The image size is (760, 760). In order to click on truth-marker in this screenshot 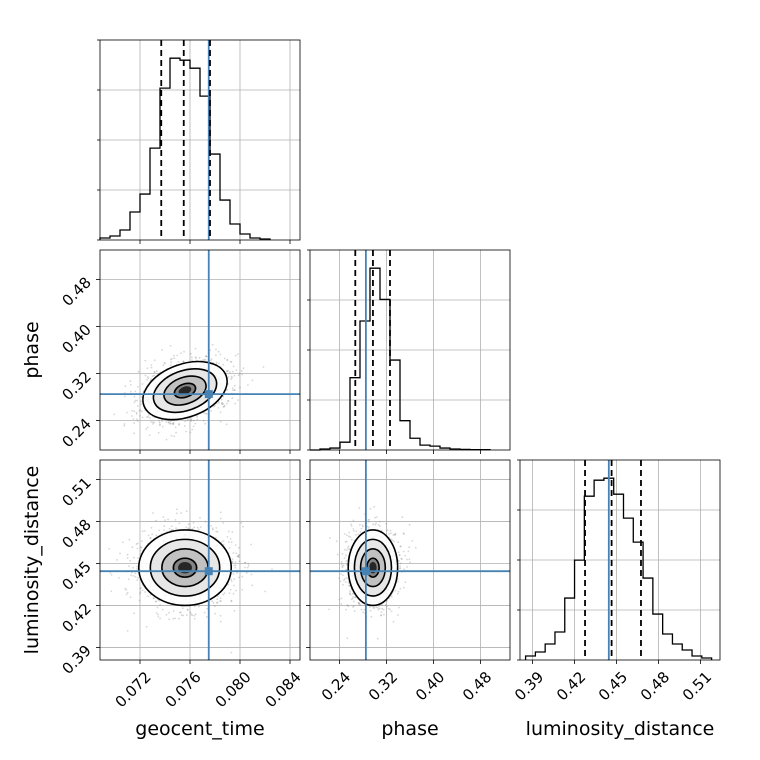, I will do `click(208, 394)`.